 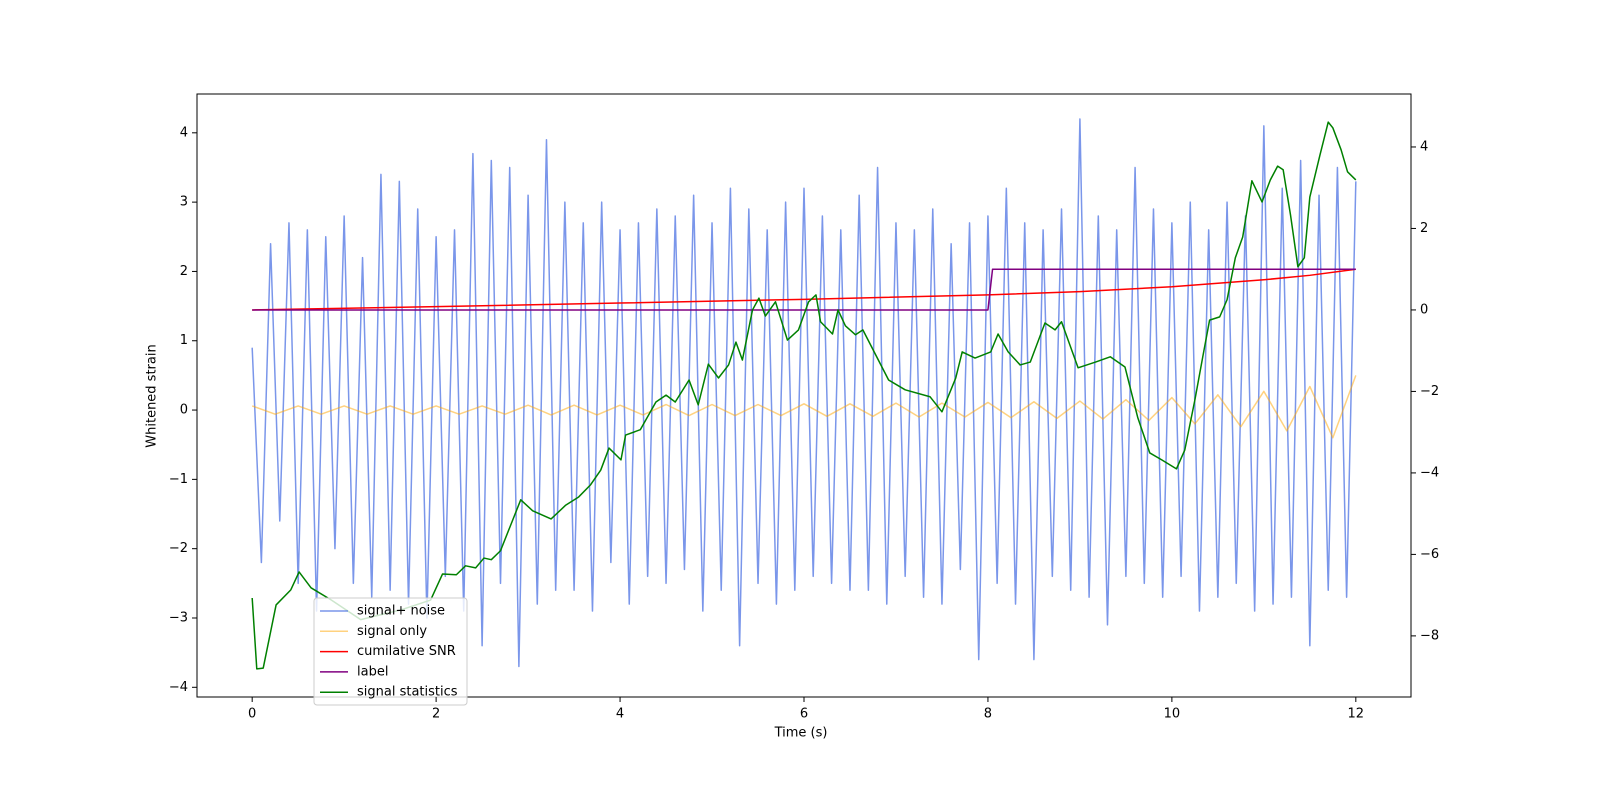 I want to click on y-tick-label: −2, so click(x=178, y=548).